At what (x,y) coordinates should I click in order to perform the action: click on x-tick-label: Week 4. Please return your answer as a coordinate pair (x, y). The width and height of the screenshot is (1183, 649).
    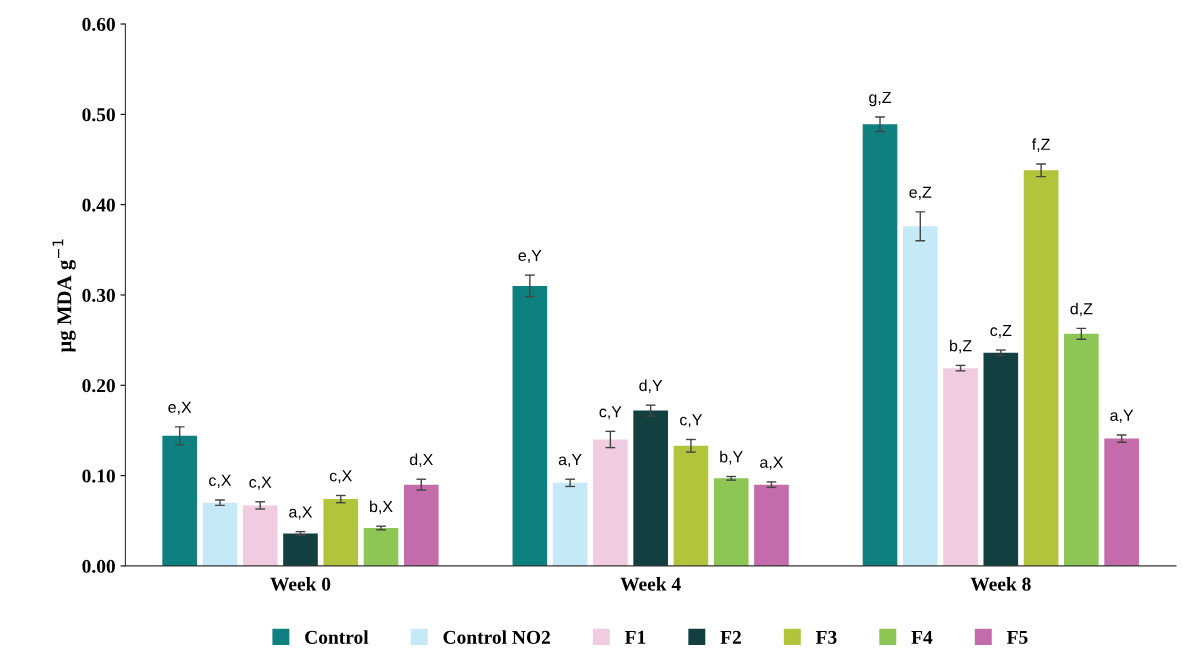
    Looking at the image, I should click on (650, 584).